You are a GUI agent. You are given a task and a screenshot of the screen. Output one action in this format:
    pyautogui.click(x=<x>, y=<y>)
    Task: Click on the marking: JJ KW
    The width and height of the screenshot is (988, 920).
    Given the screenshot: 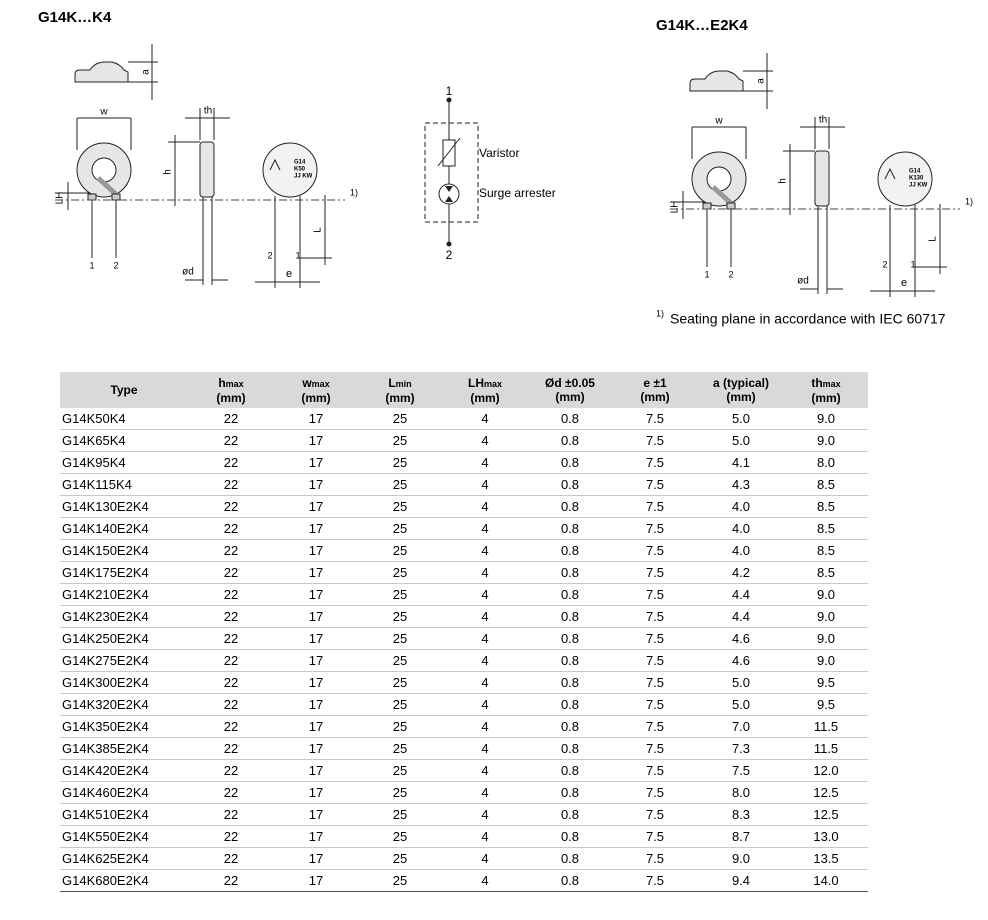 What is the action you would take?
    pyautogui.click(x=918, y=186)
    